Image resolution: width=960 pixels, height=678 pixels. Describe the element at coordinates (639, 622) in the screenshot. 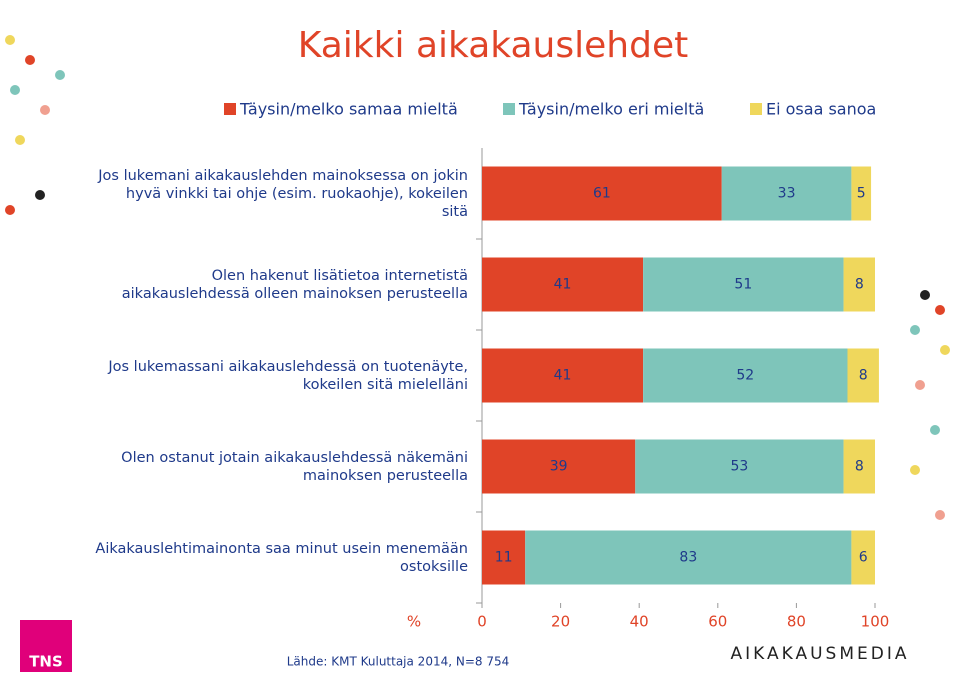

I see `x-tick-label: 40` at that location.